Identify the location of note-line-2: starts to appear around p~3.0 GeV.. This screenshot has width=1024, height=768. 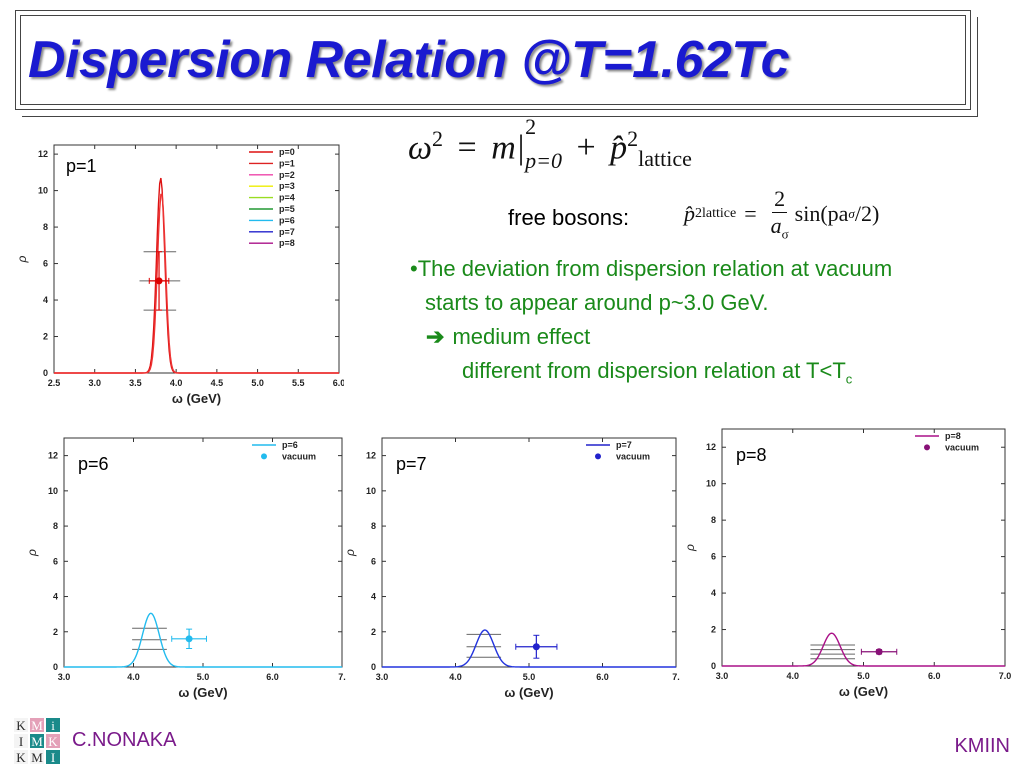
(597, 302).